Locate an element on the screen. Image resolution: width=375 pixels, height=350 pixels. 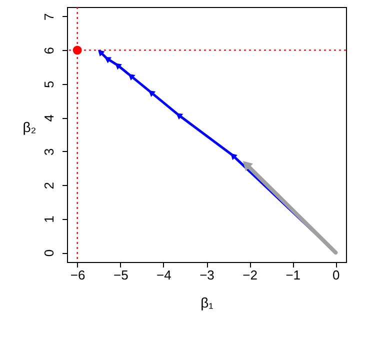
y-tick-label: 5 is located at coordinates (49, 84).